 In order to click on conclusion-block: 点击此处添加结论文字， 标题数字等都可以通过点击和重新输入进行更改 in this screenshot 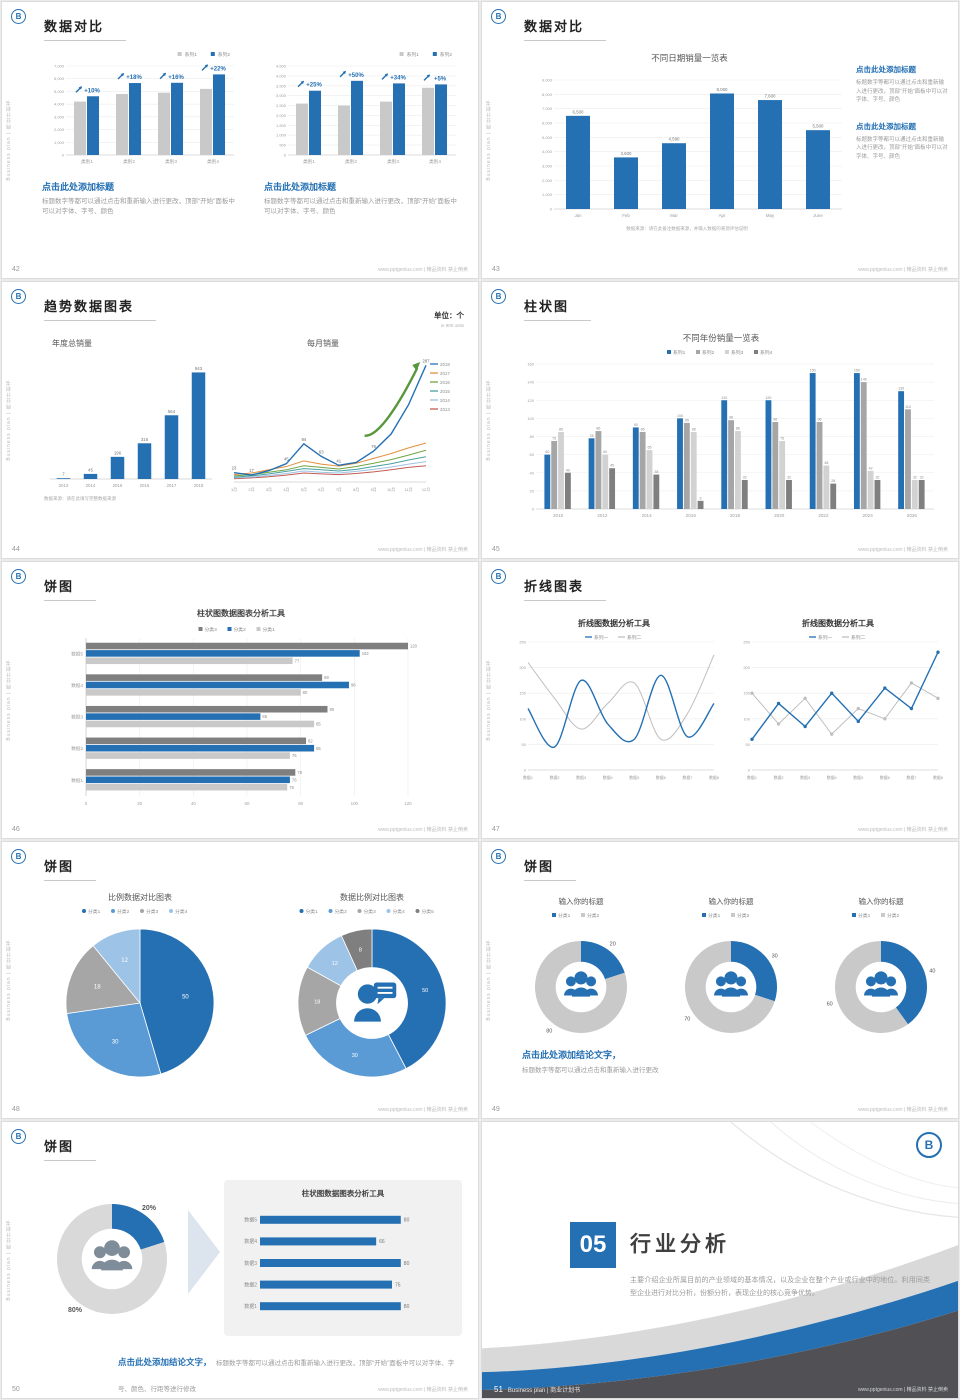, I will do `click(590, 1061)`.